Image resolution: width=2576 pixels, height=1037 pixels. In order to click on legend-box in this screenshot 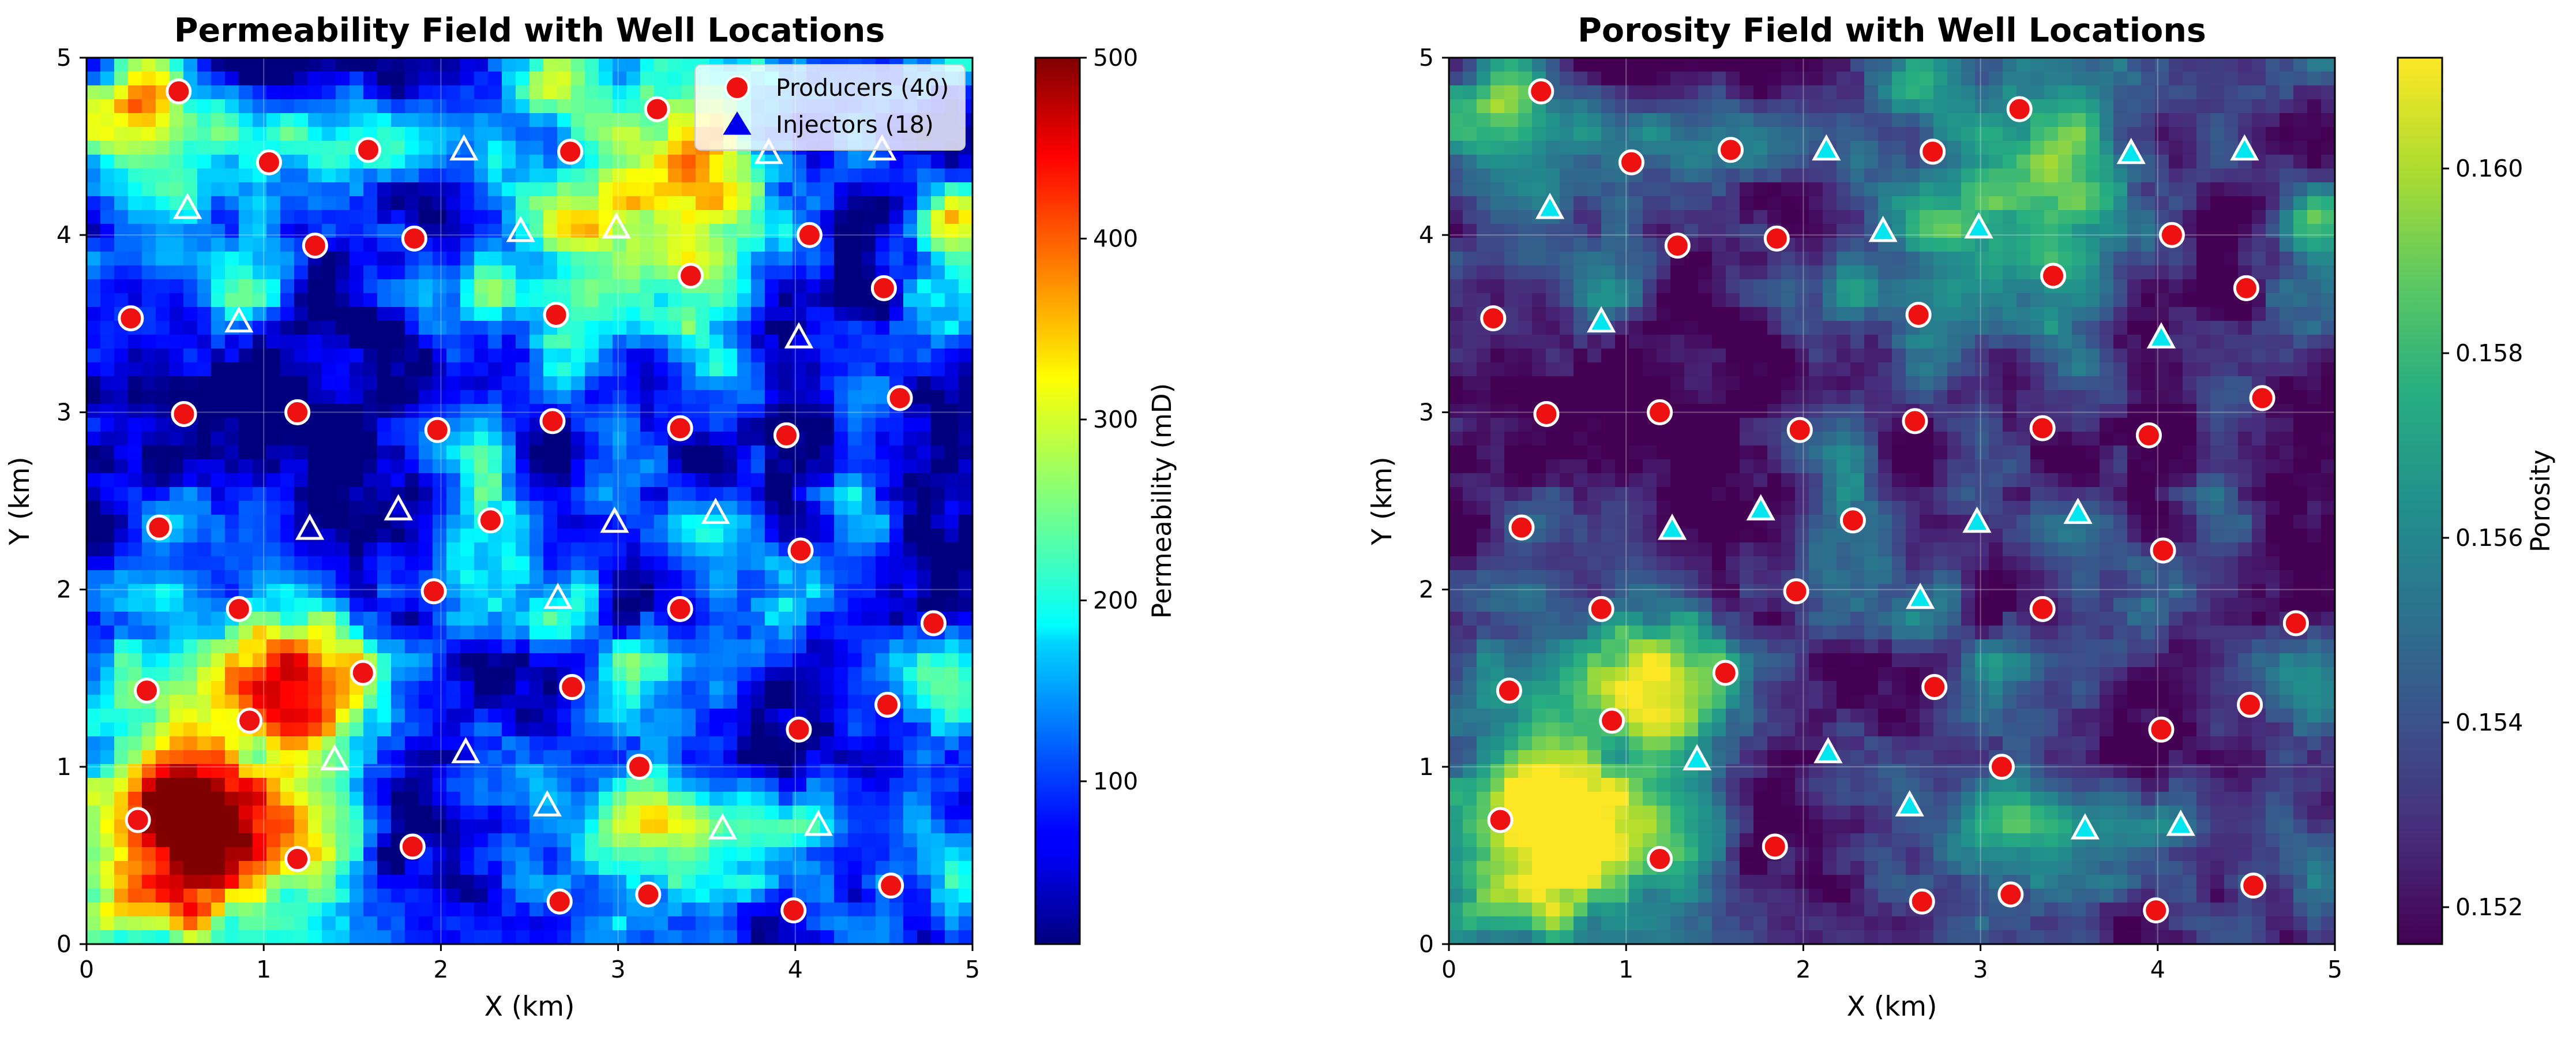, I will do `click(830, 107)`.